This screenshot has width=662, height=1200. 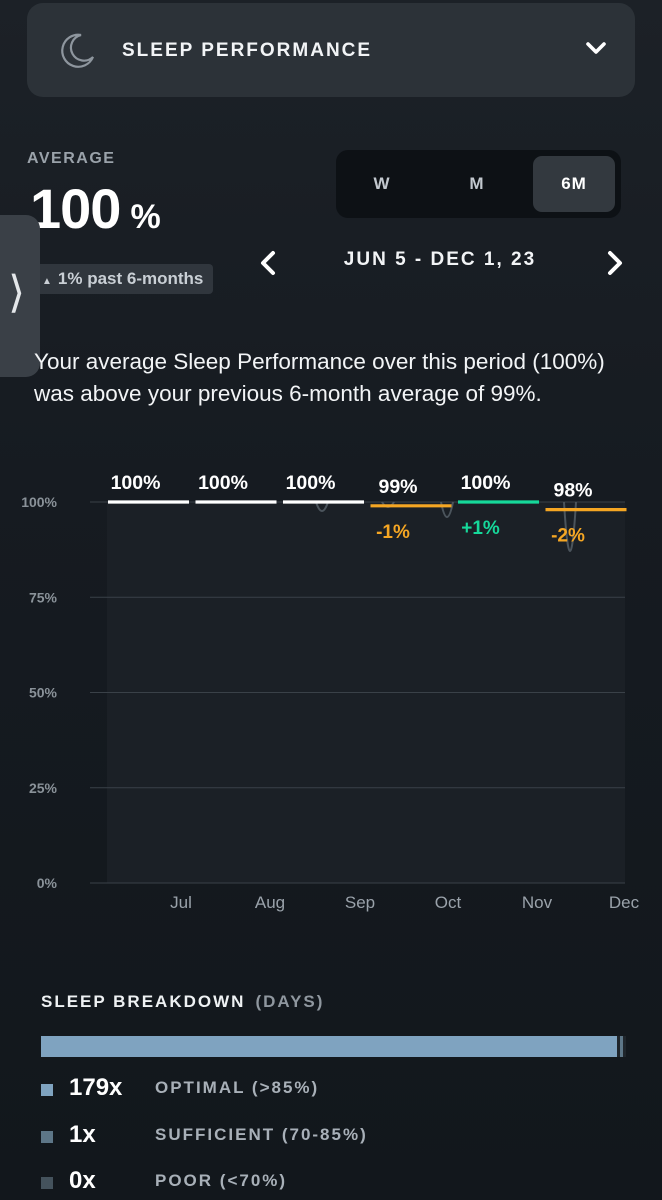 I want to click on y-tick-label: 100%, so click(x=39, y=502).